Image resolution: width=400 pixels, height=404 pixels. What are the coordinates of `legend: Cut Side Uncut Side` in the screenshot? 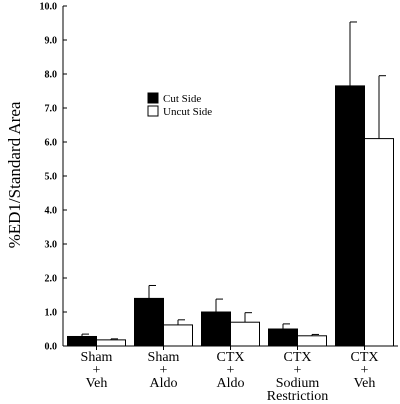 It's located at (179, 105).